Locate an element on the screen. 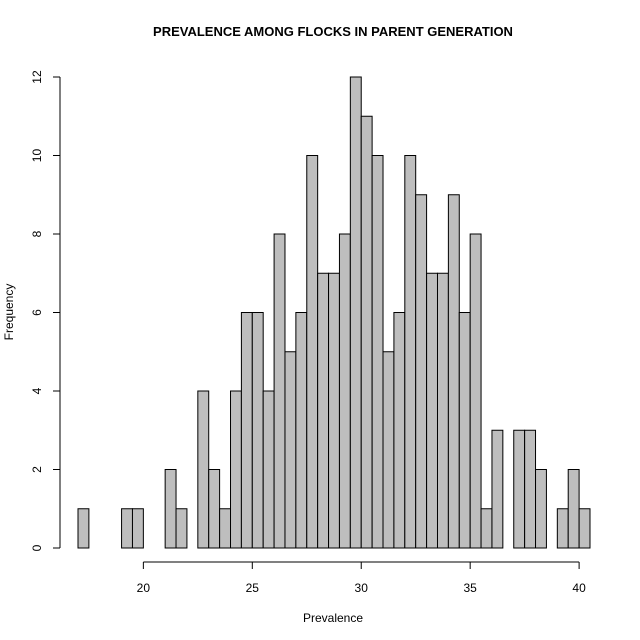 This screenshot has height=640, width=640. y-axis-label: Frequency is located at coordinates (9, 312).